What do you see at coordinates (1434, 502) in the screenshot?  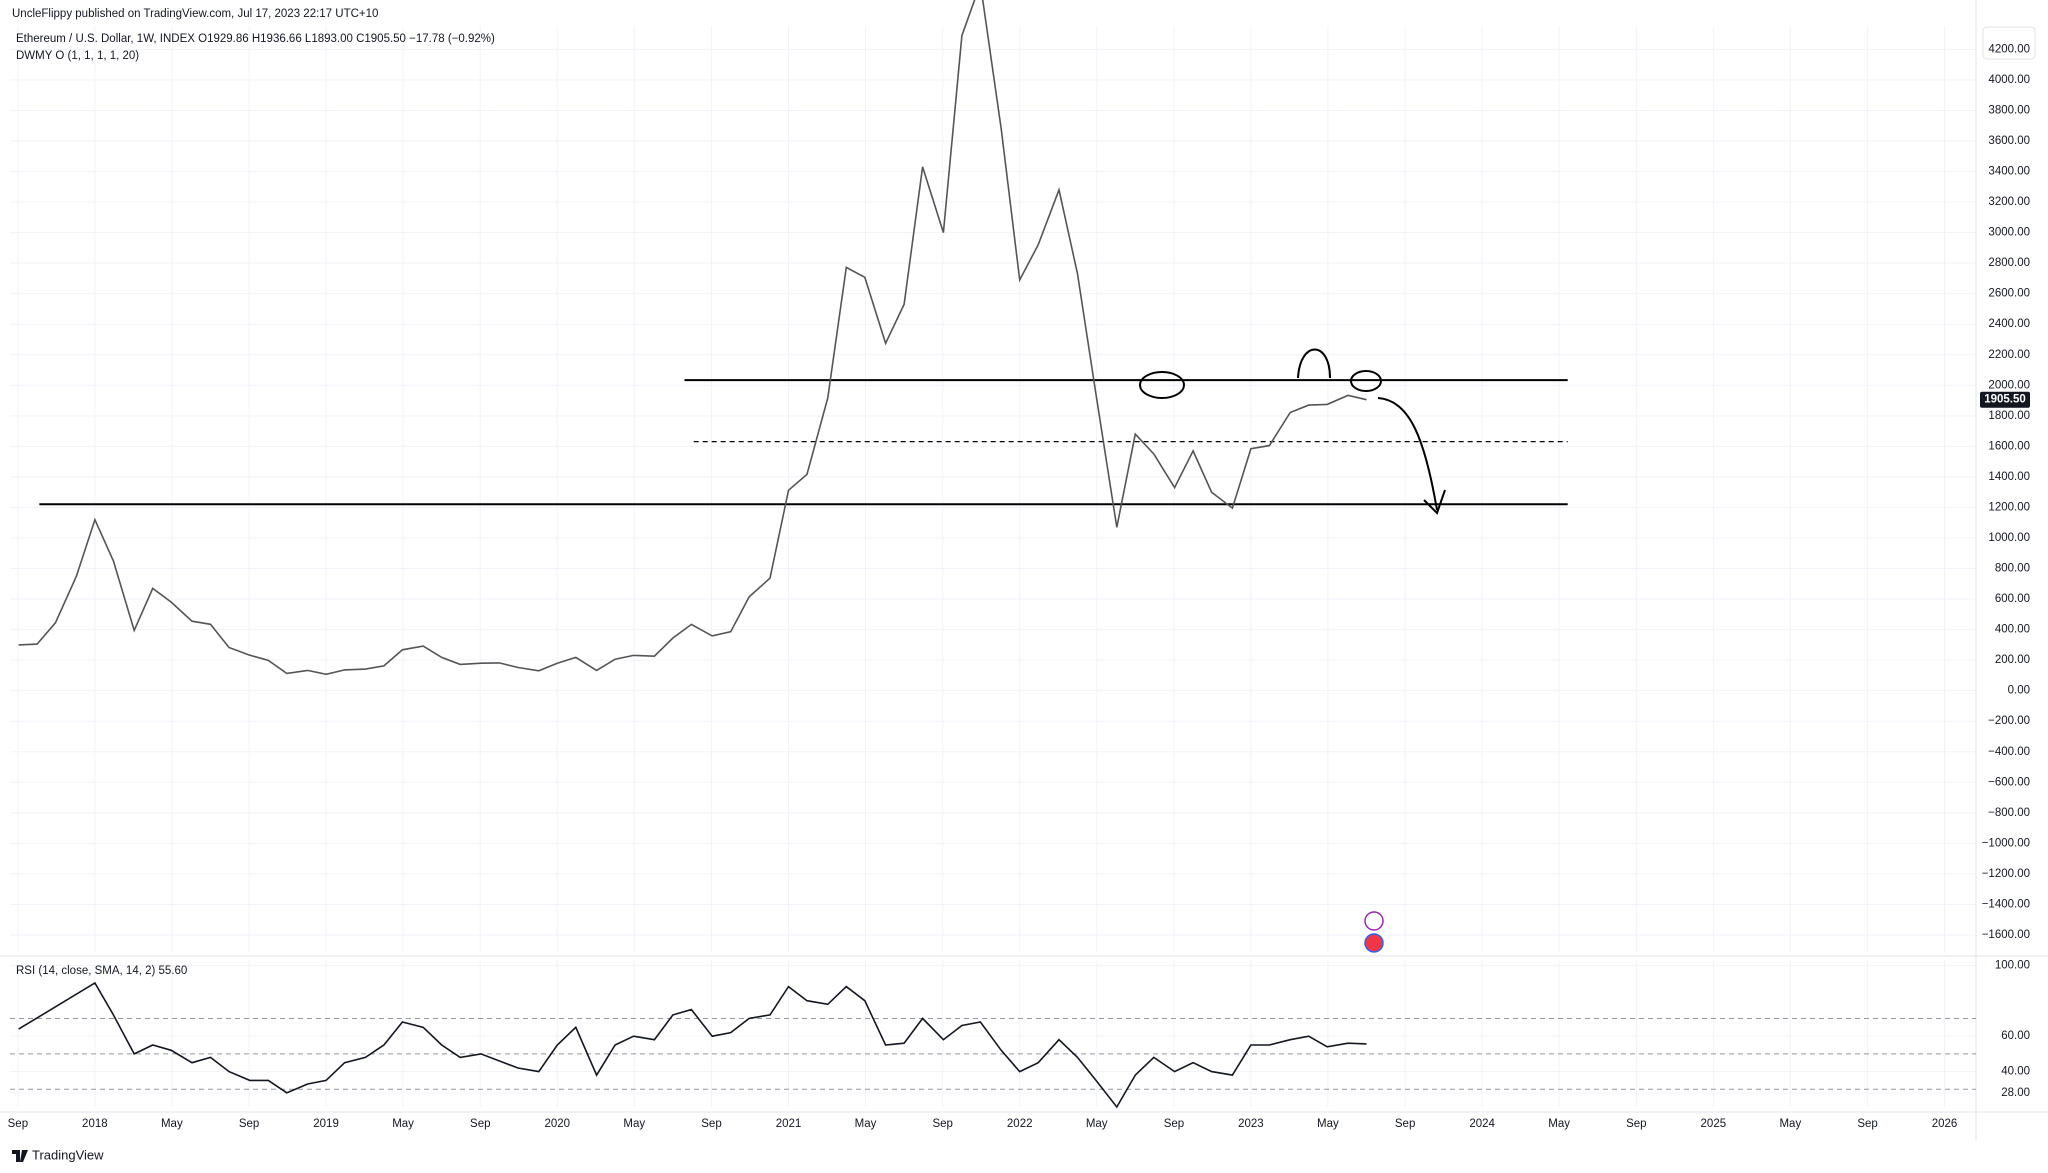 I see `arrow-head` at bounding box center [1434, 502].